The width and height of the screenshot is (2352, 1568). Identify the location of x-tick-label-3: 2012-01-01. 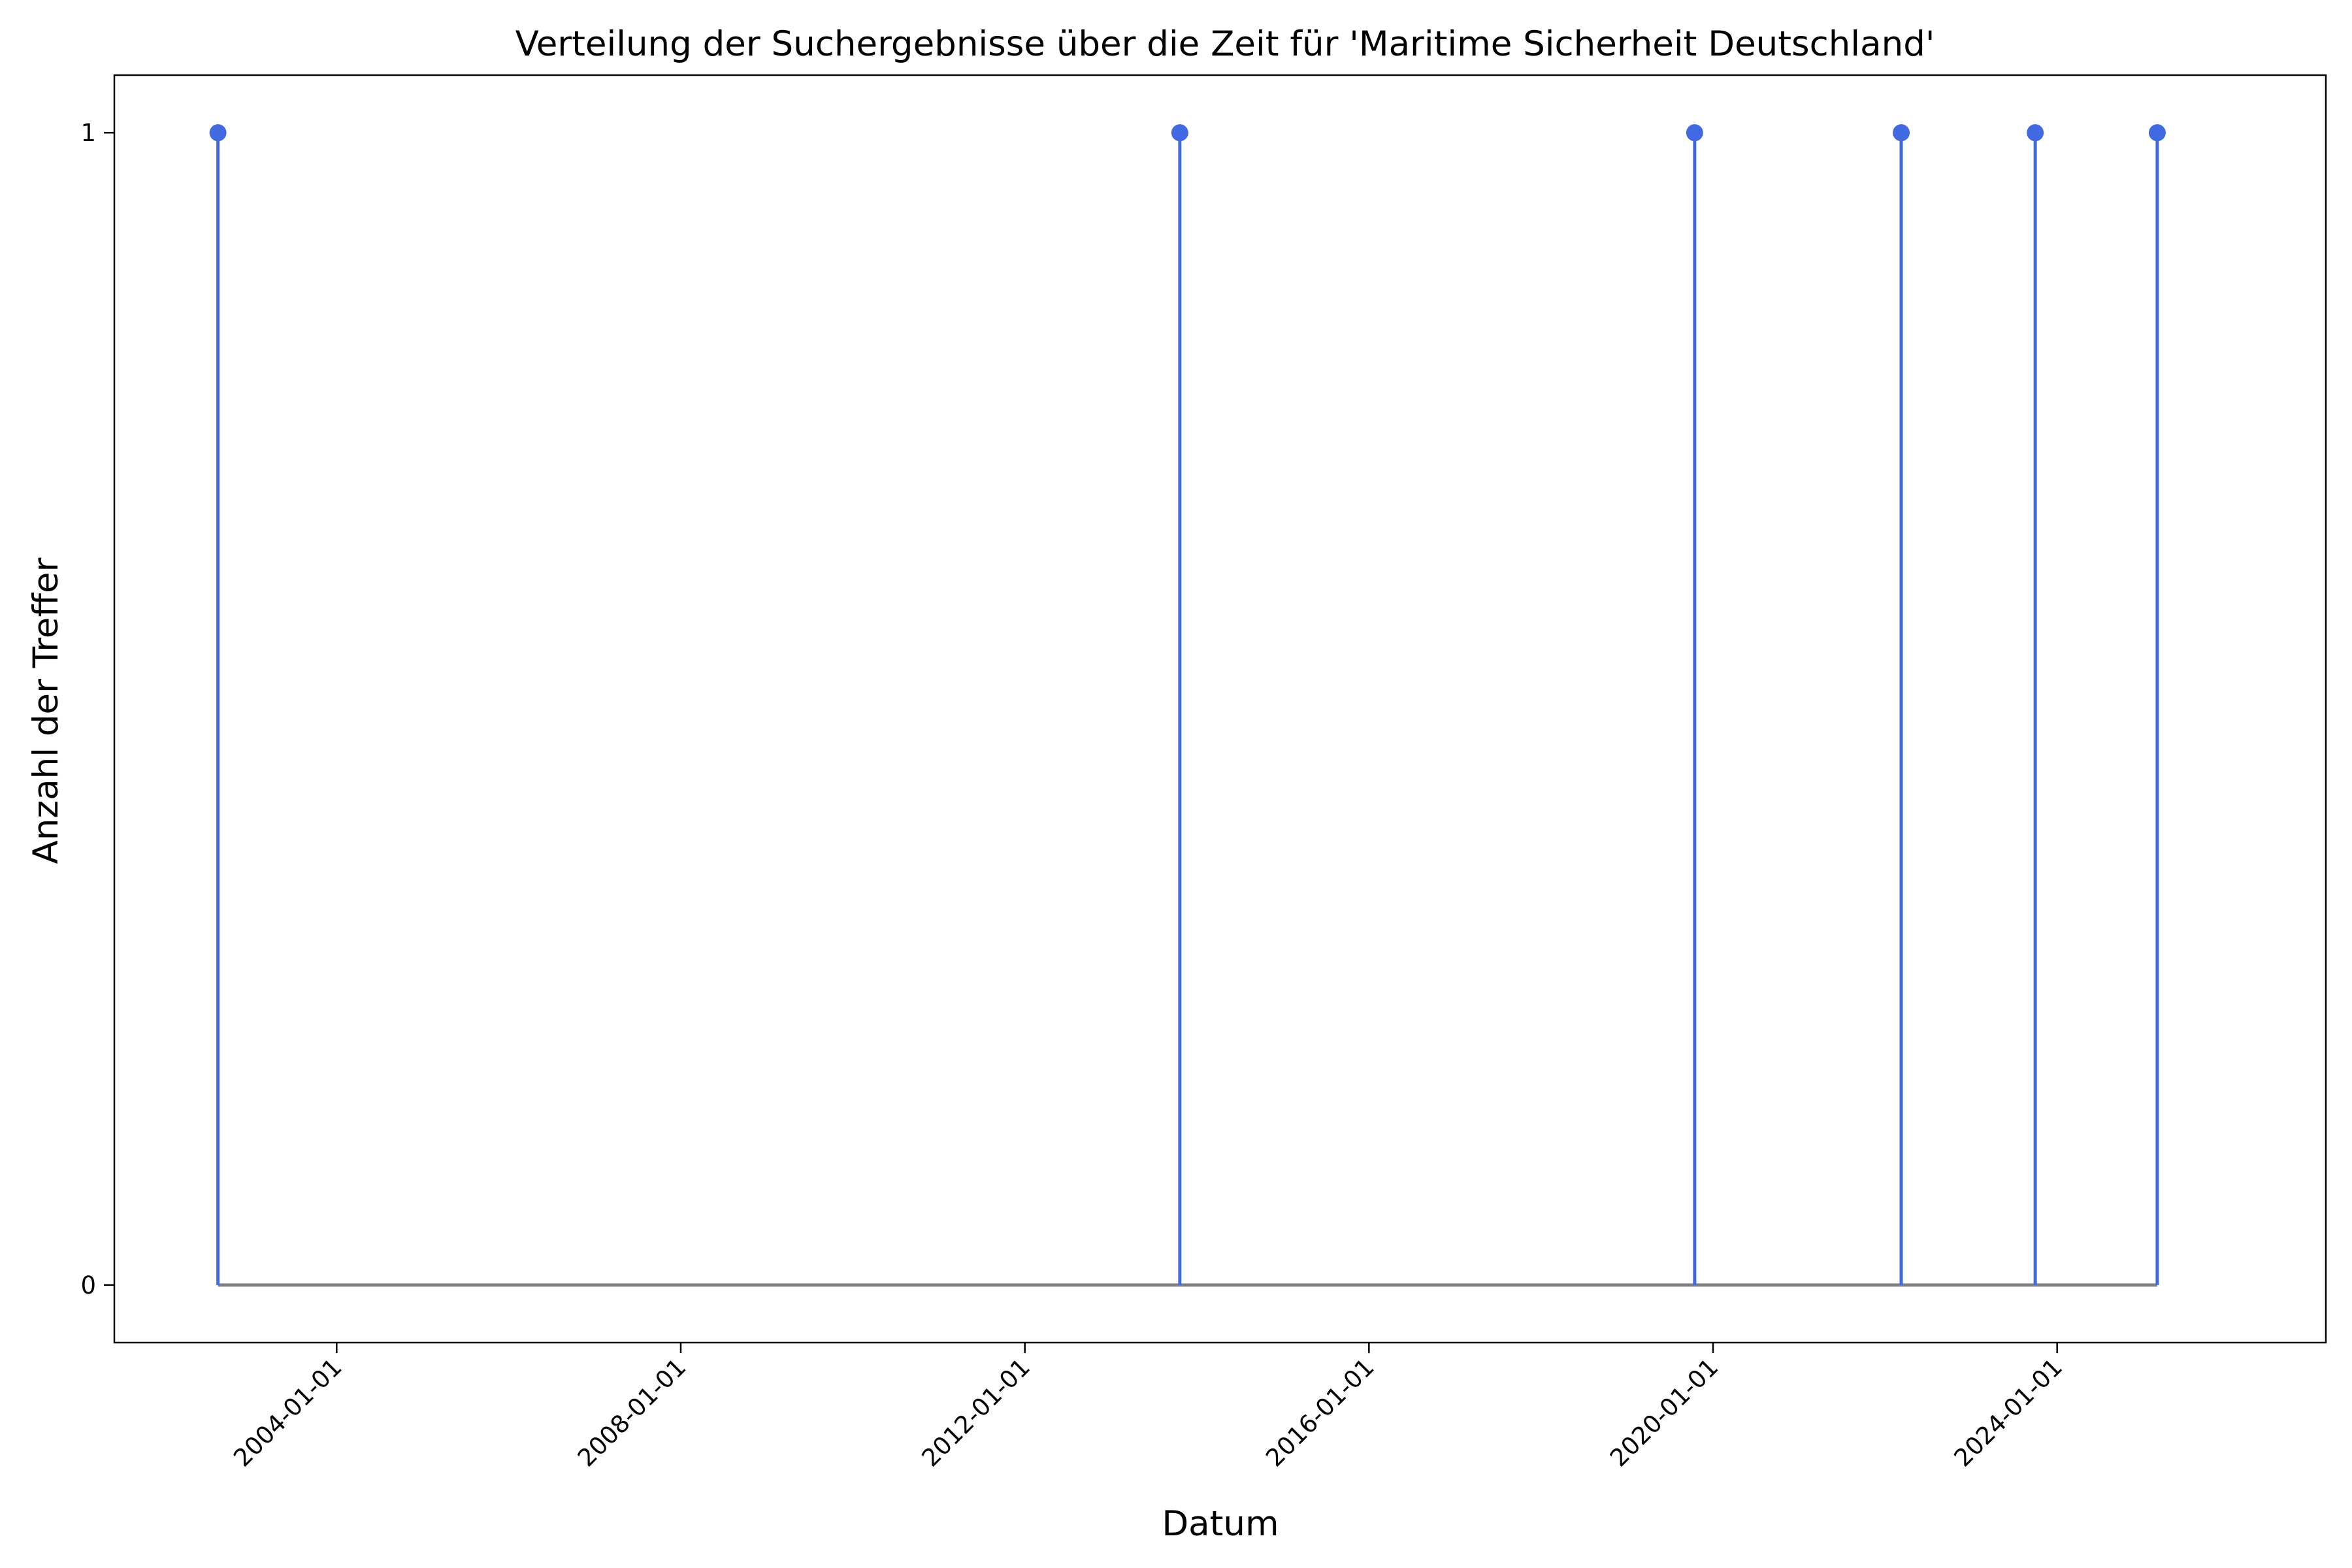
(976, 1412).